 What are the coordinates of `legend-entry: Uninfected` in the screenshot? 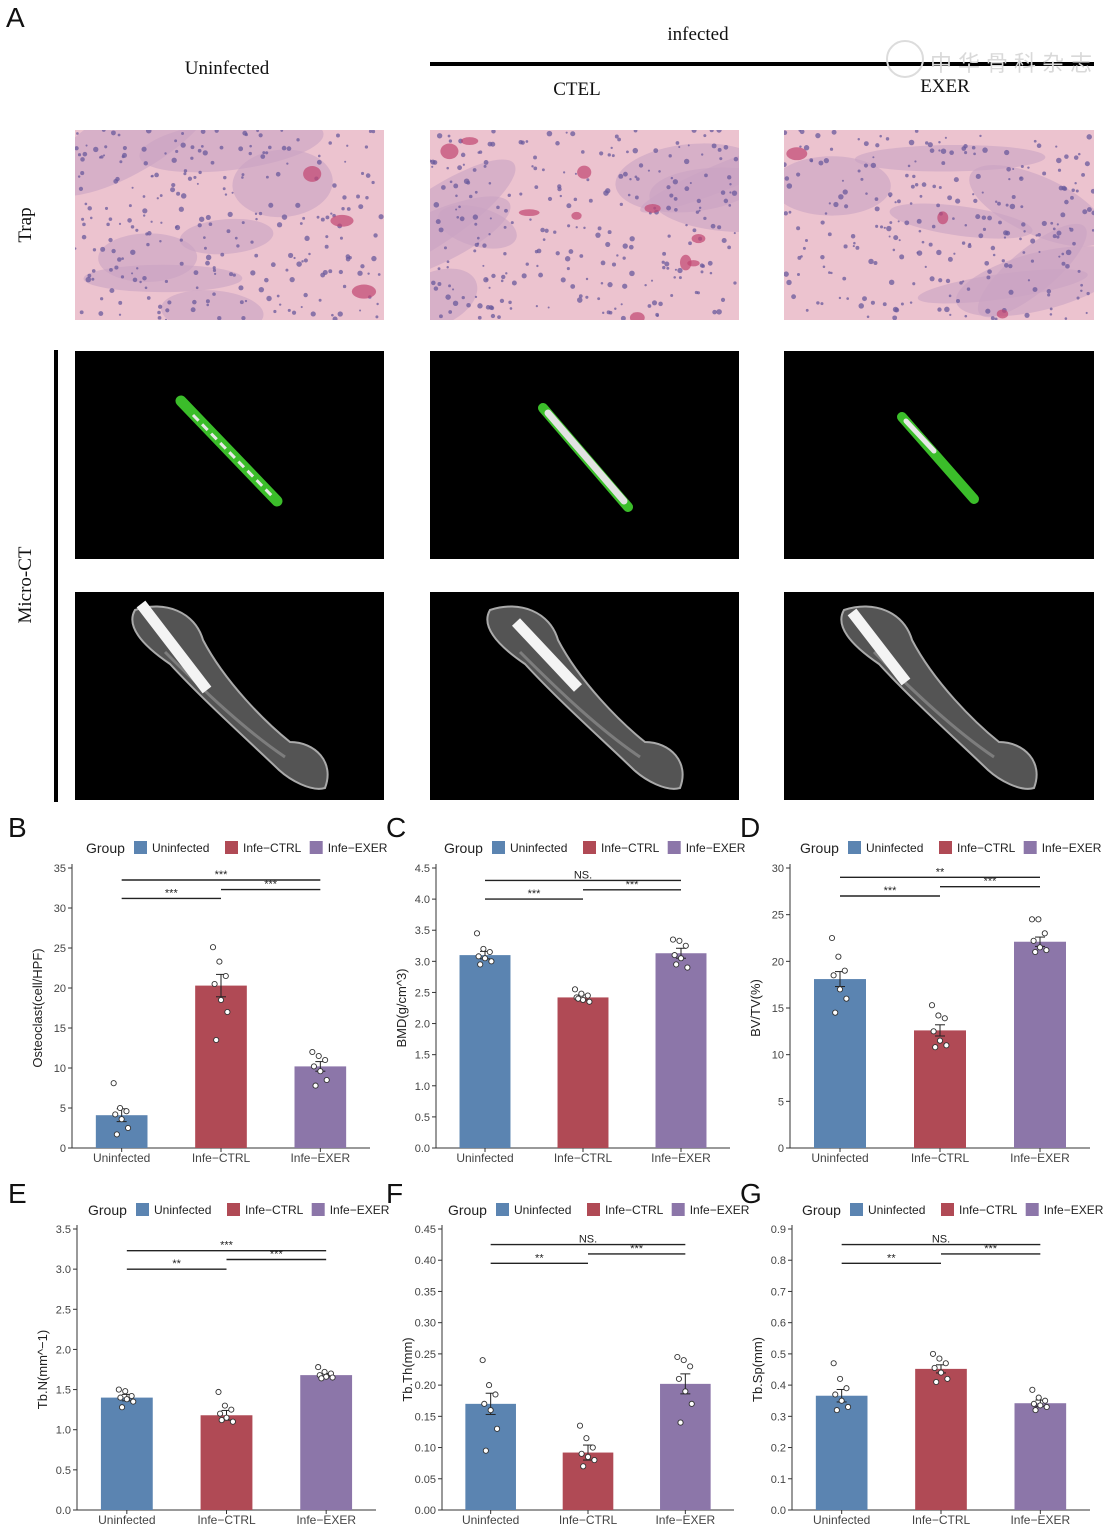 It's located at (182, 1210).